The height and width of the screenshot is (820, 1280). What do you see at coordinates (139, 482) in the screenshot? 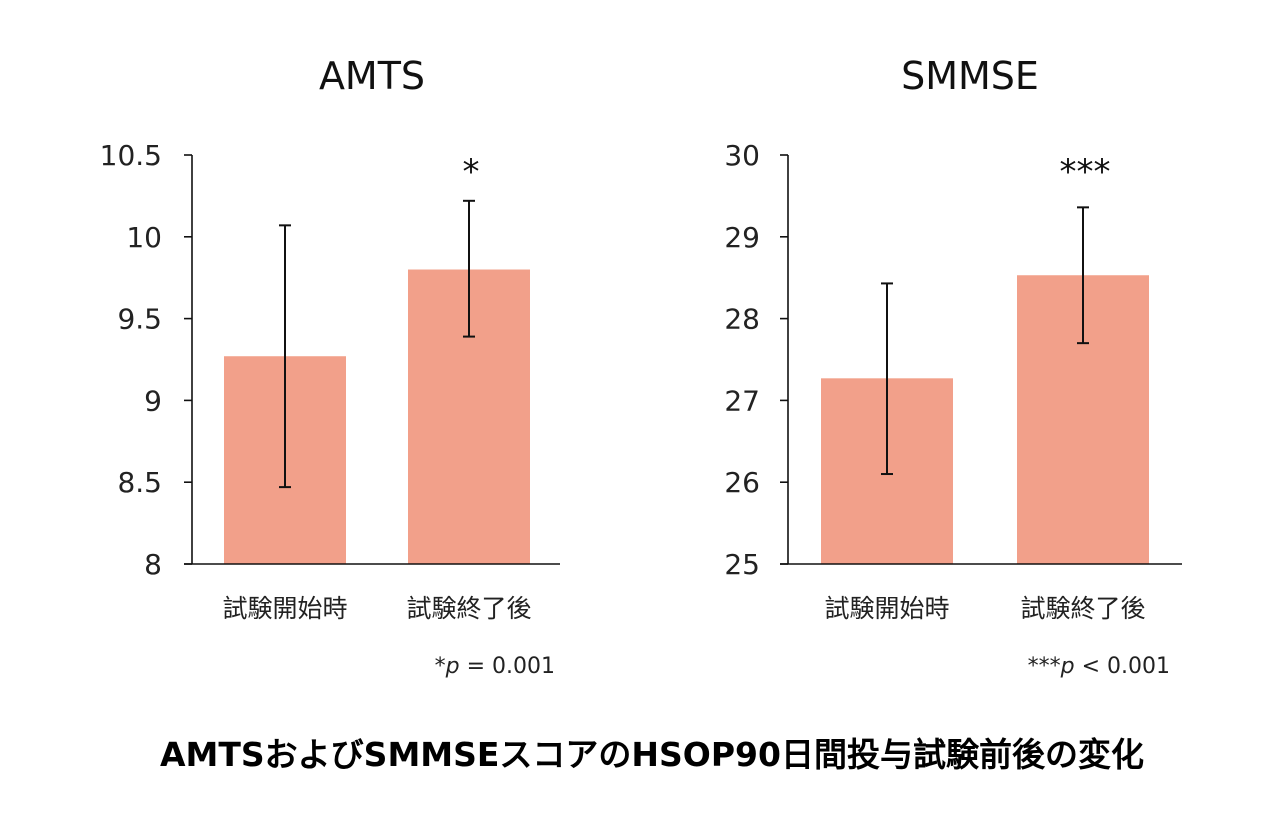
I see `amts-y-tick-label: 8.5` at bounding box center [139, 482].